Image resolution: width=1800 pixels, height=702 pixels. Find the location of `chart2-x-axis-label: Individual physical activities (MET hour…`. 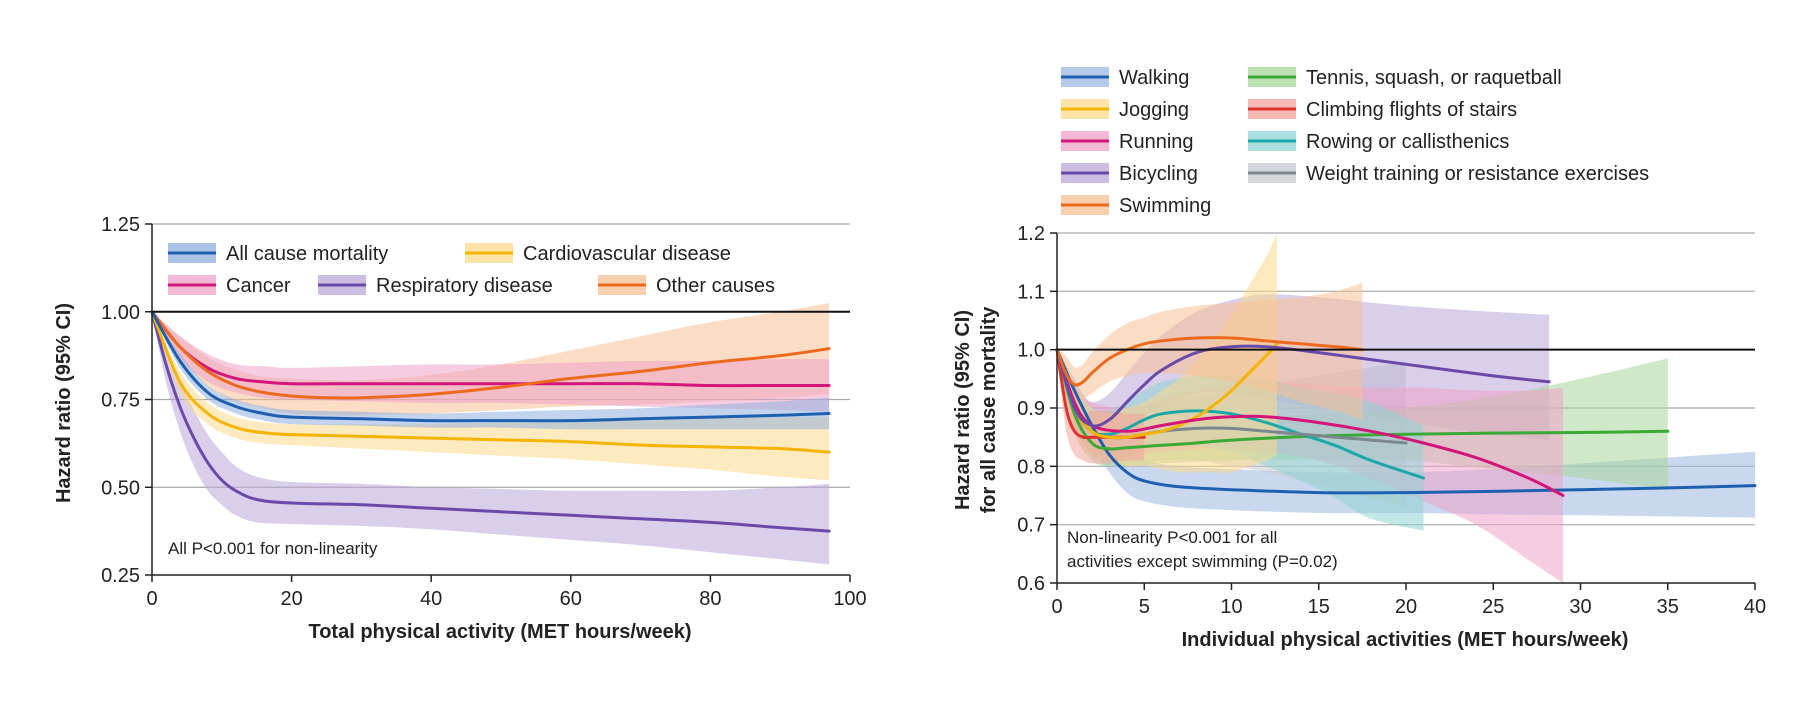

chart2-x-axis-label: Individual physical activities (MET hour… is located at coordinates (1405, 640).